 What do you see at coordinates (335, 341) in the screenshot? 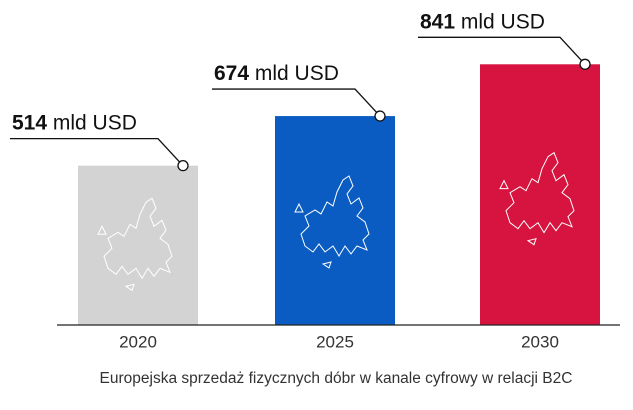
I see `x-tick-label: 2025` at bounding box center [335, 341].